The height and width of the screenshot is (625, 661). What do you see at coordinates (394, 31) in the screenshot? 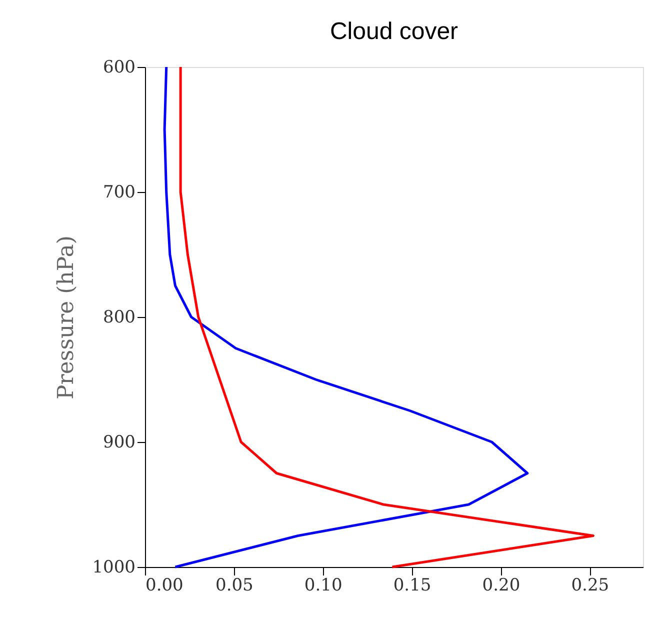
I see `chart-title: Cloud cover` at bounding box center [394, 31].